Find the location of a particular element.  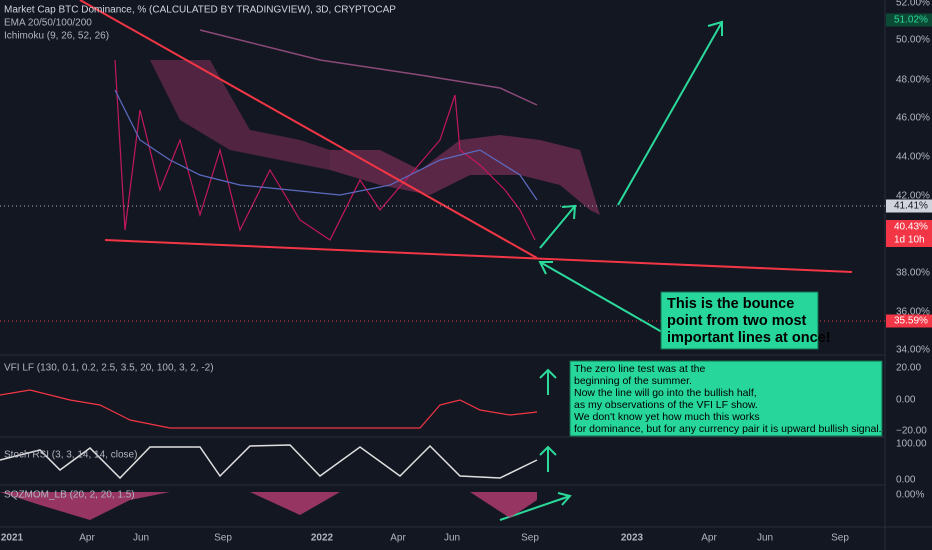

price-badge-label: 1d 10h is located at coordinates (909, 240).